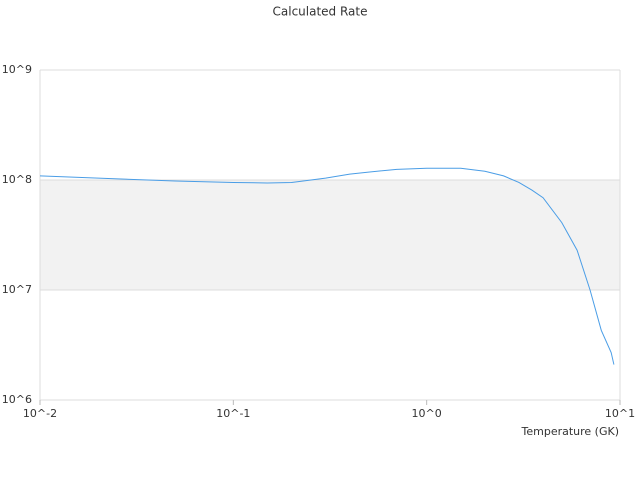  I want to click on y-tick-label: 10^7, so click(17, 289).